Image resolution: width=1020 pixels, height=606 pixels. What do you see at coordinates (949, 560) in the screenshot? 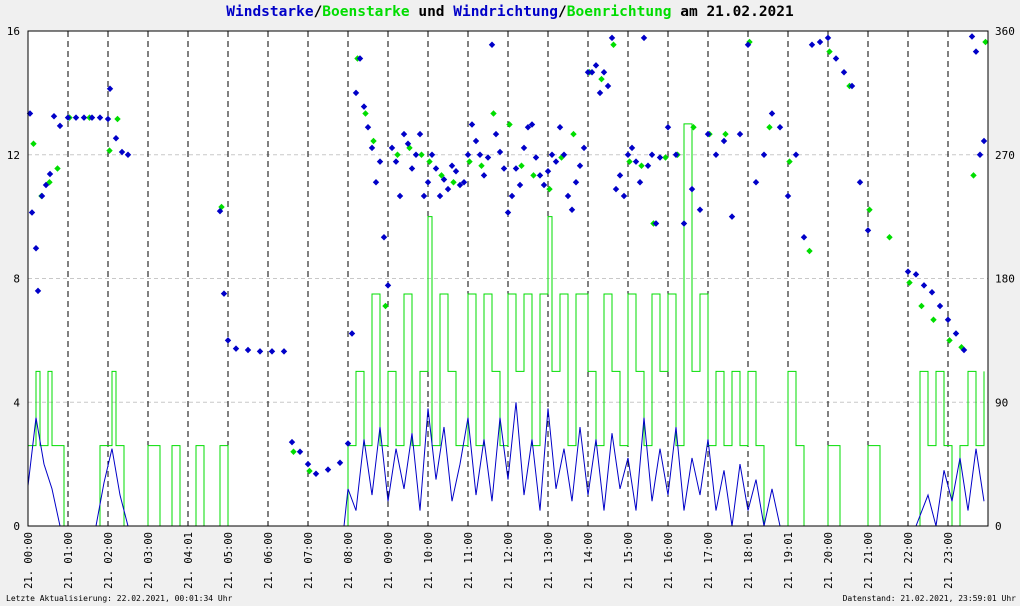
I see `x-tick-label: 21. 23:00` at bounding box center [949, 560].